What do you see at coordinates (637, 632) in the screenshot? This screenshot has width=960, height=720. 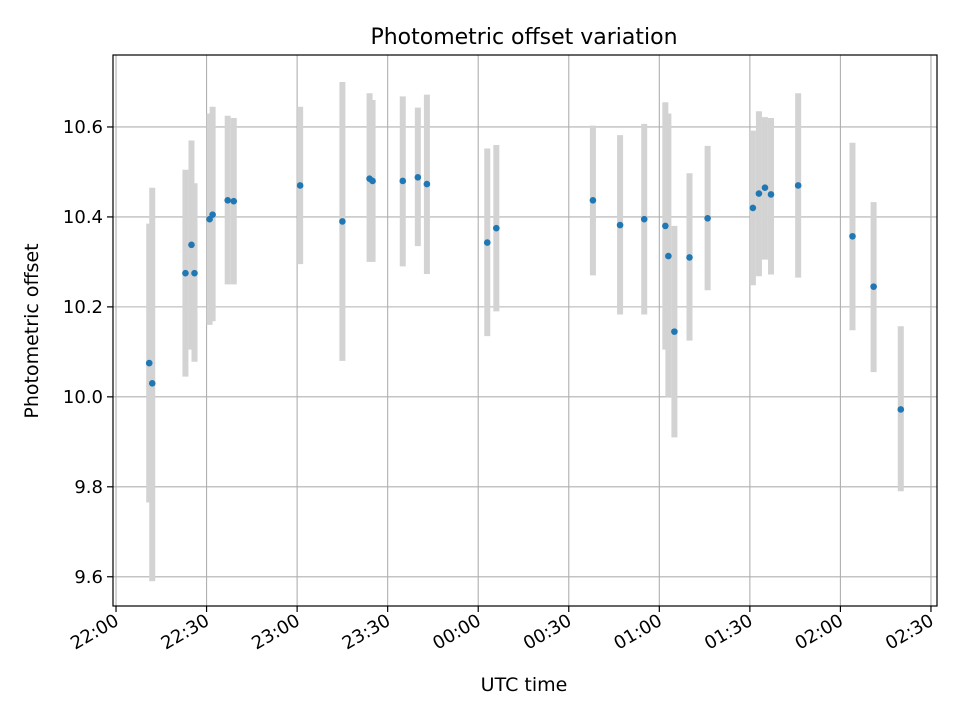 I see `x-tick-label: 01:00` at bounding box center [637, 632].